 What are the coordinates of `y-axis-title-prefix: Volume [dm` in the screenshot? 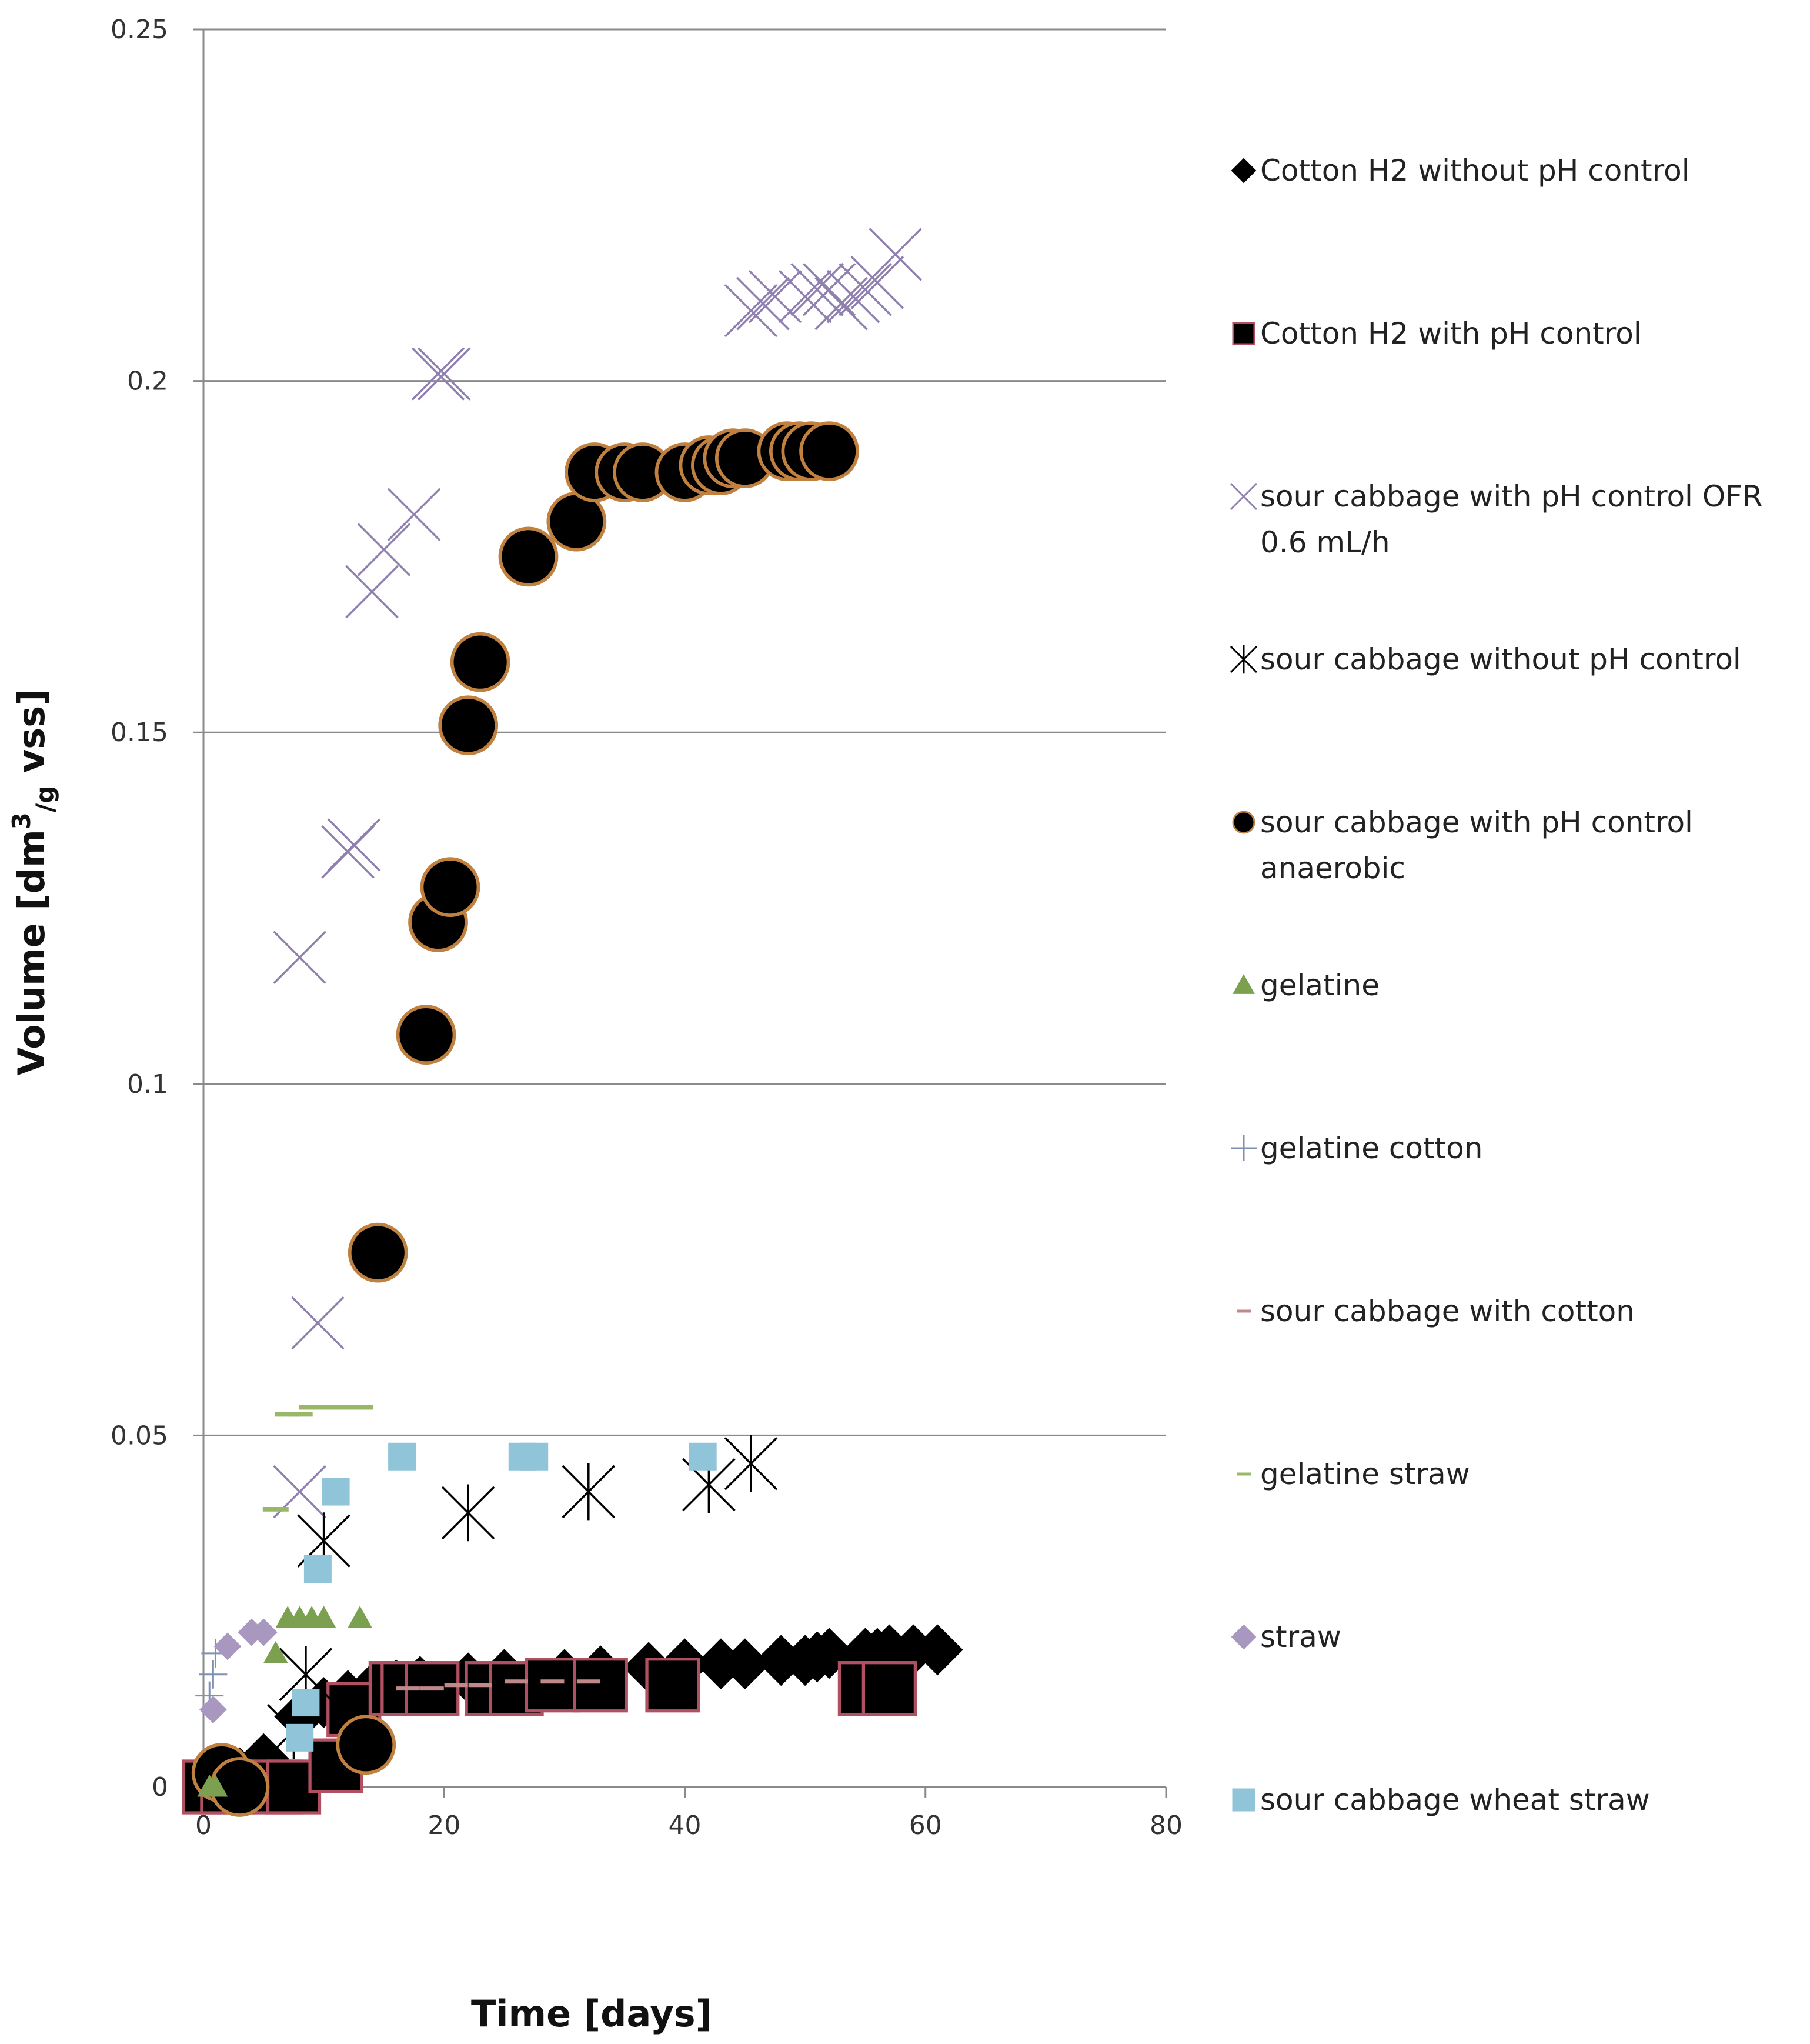 It's located at (32, 952).